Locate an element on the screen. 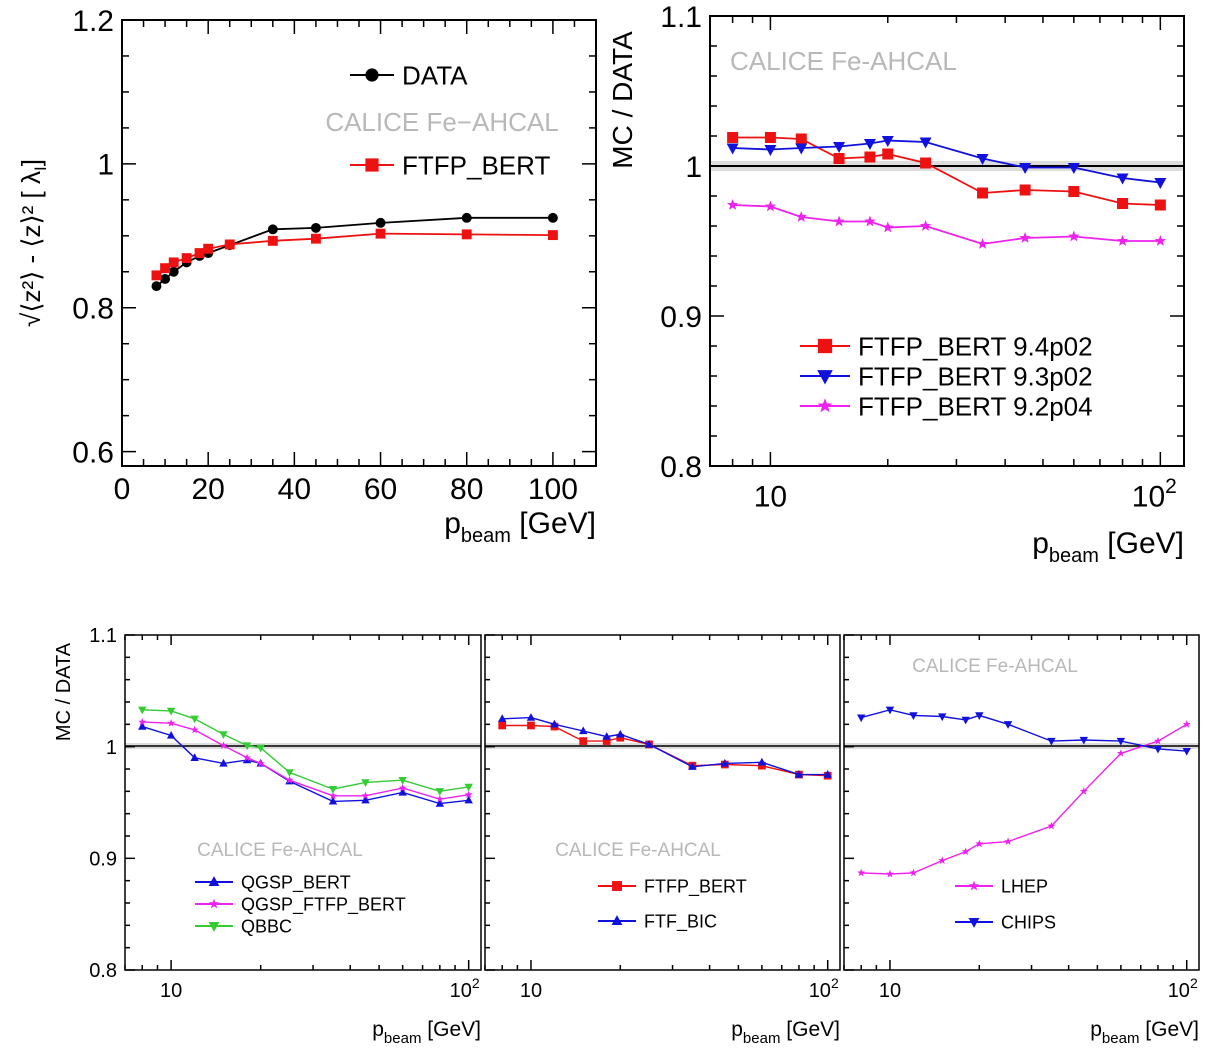  series-ftf-bic is located at coordinates (665, 745).